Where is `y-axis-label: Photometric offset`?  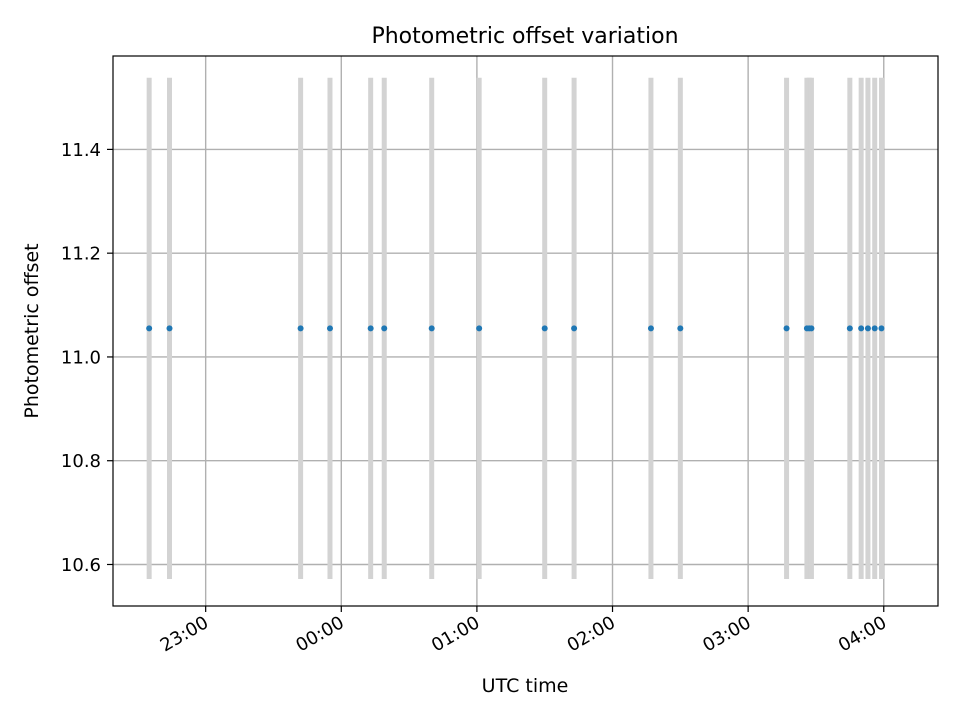
y-axis-label: Photometric offset is located at coordinates (32, 330).